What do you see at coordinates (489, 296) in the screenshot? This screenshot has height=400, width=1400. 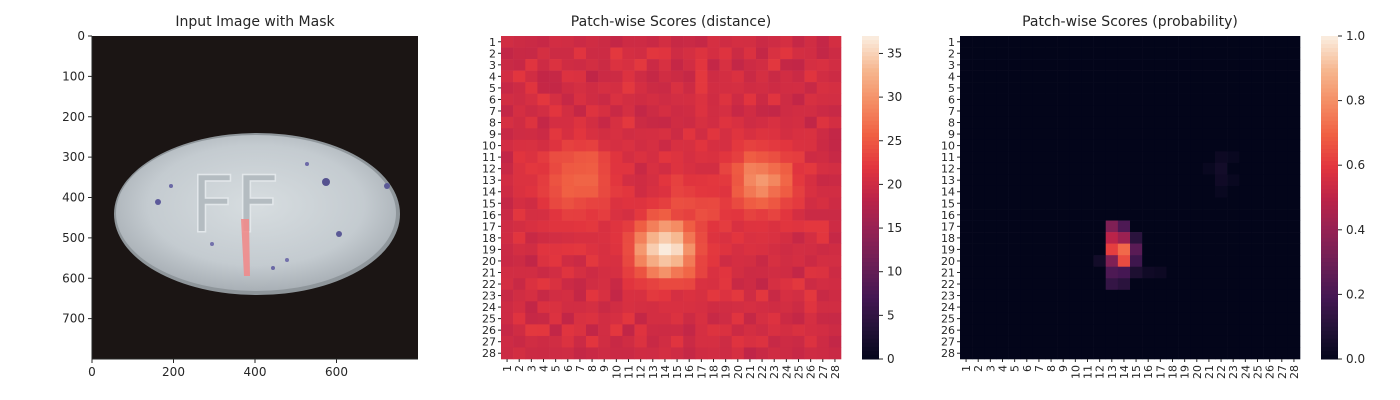 I see `y-tick-label: 23` at bounding box center [489, 296].